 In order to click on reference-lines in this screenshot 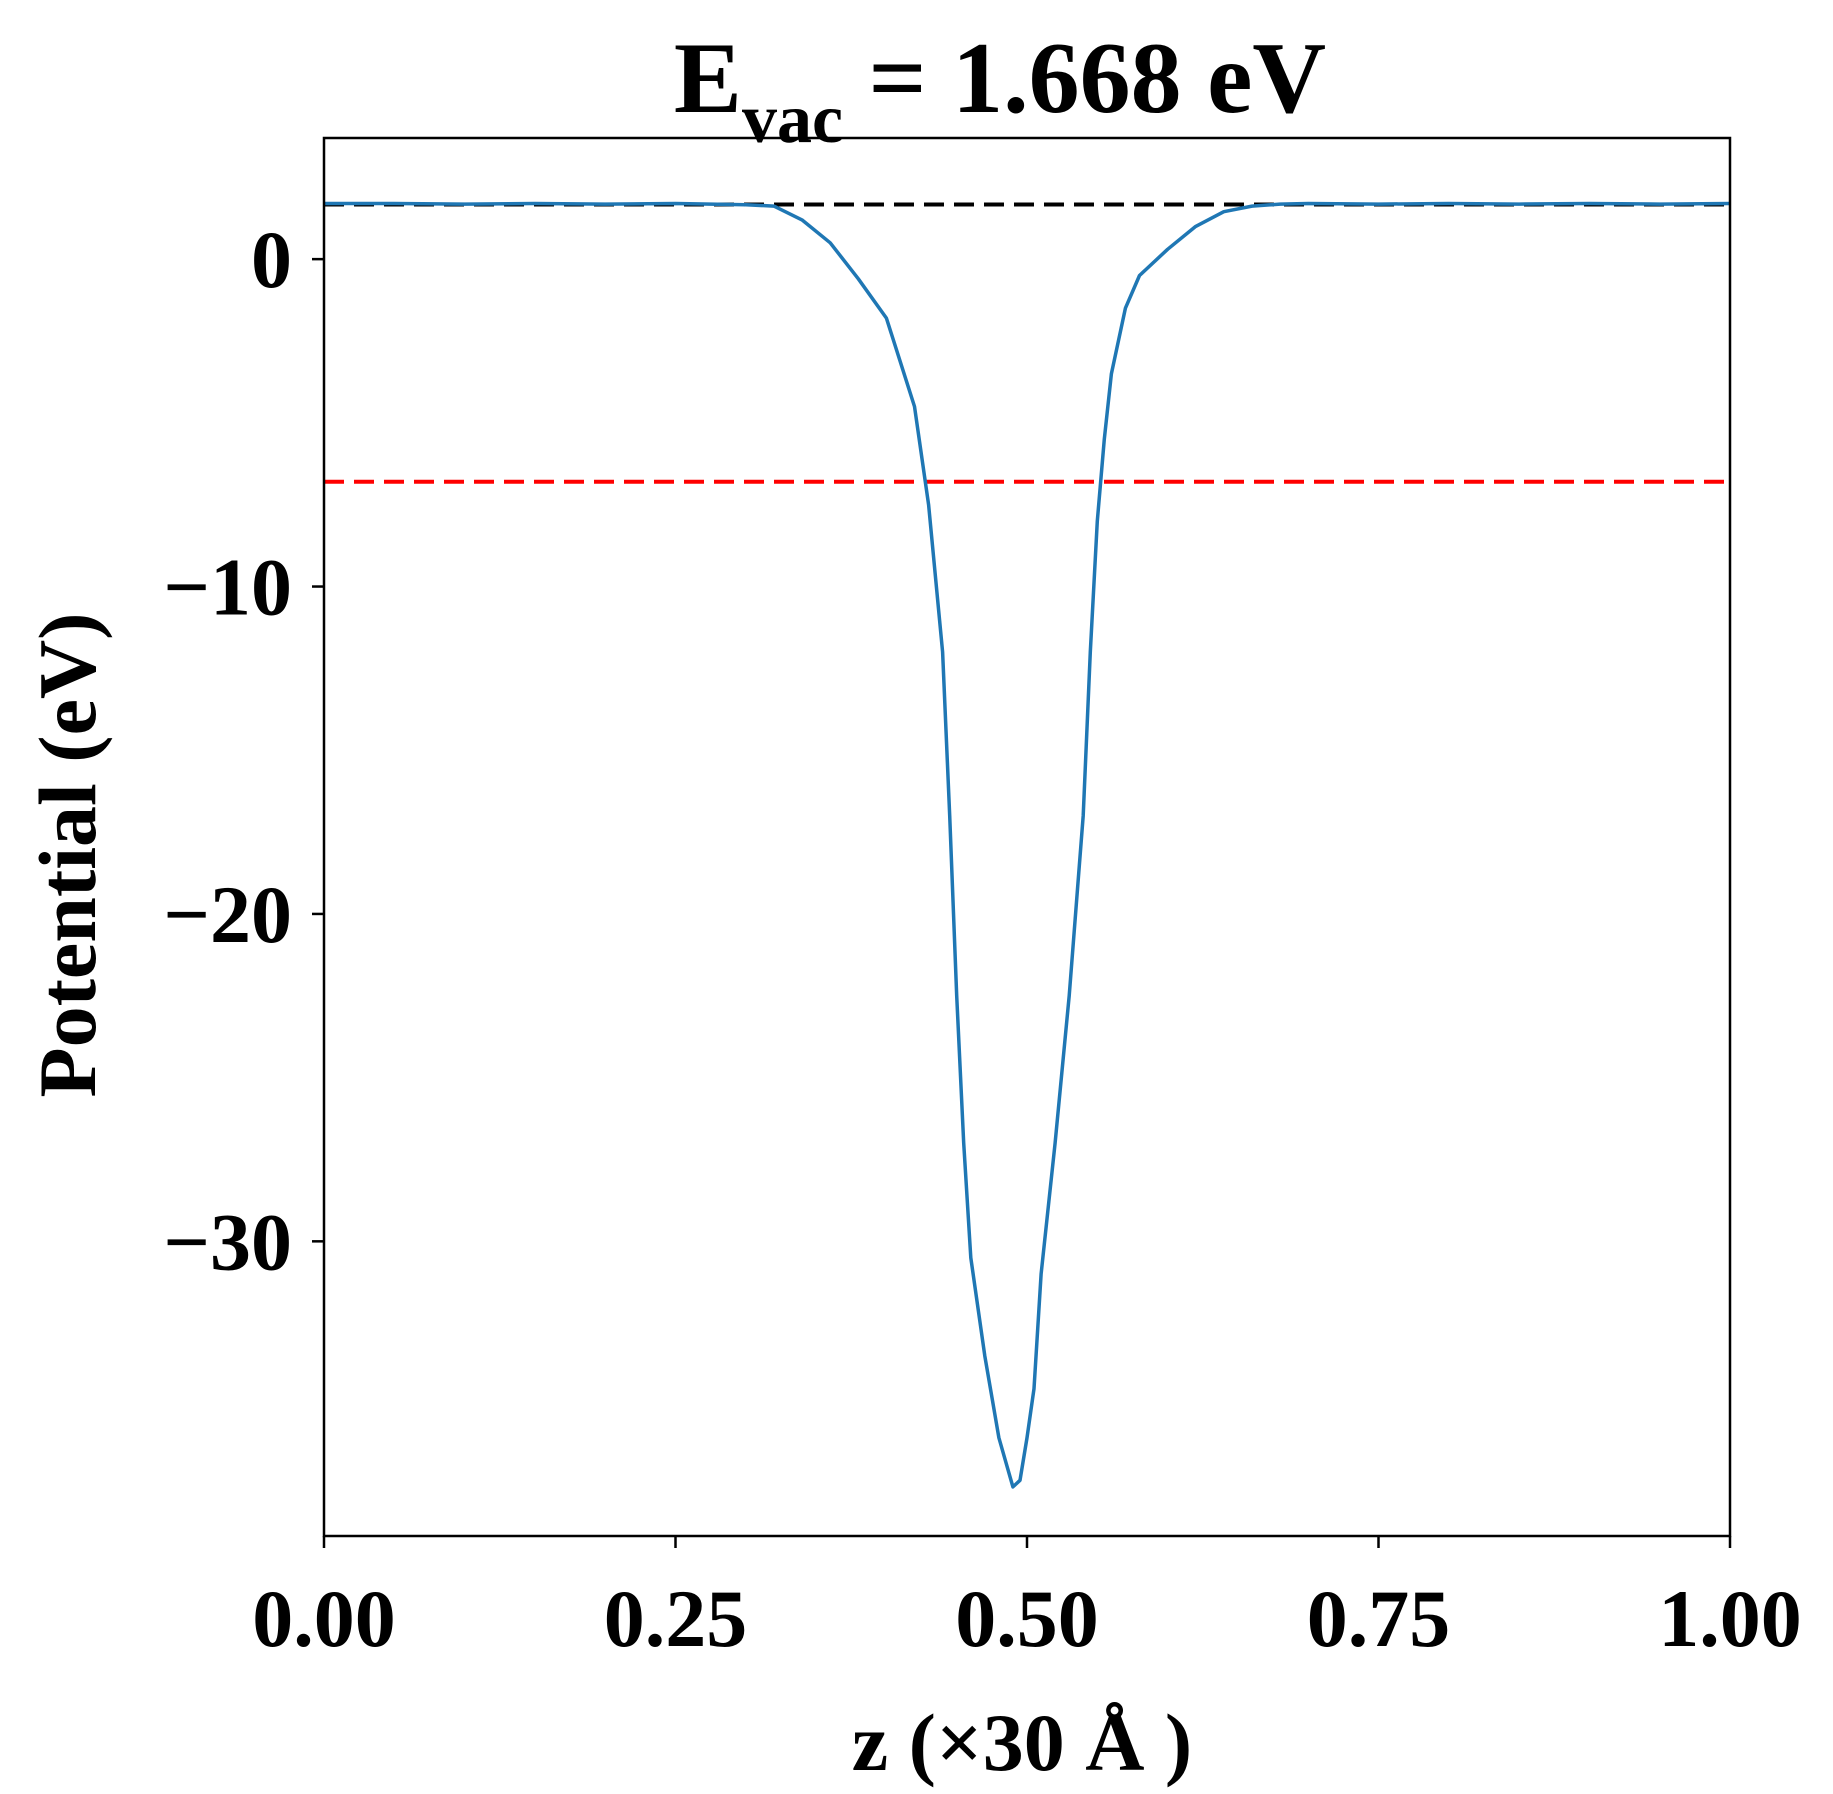, I will do `click(1027, 343)`.